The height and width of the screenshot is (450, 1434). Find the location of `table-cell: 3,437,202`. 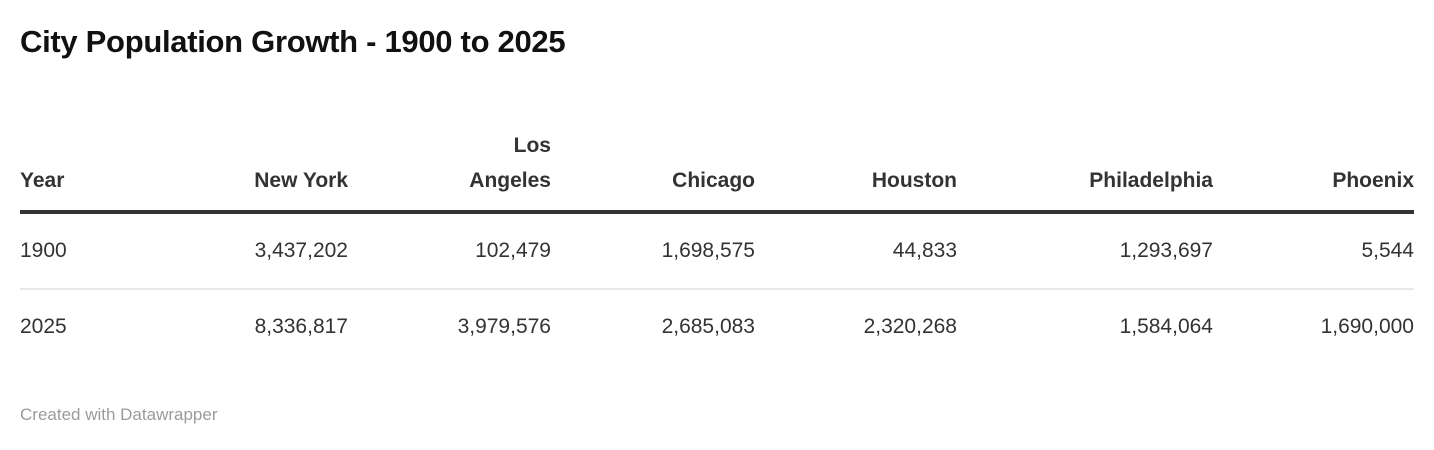

table-cell: 3,437,202 is located at coordinates (248, 251).